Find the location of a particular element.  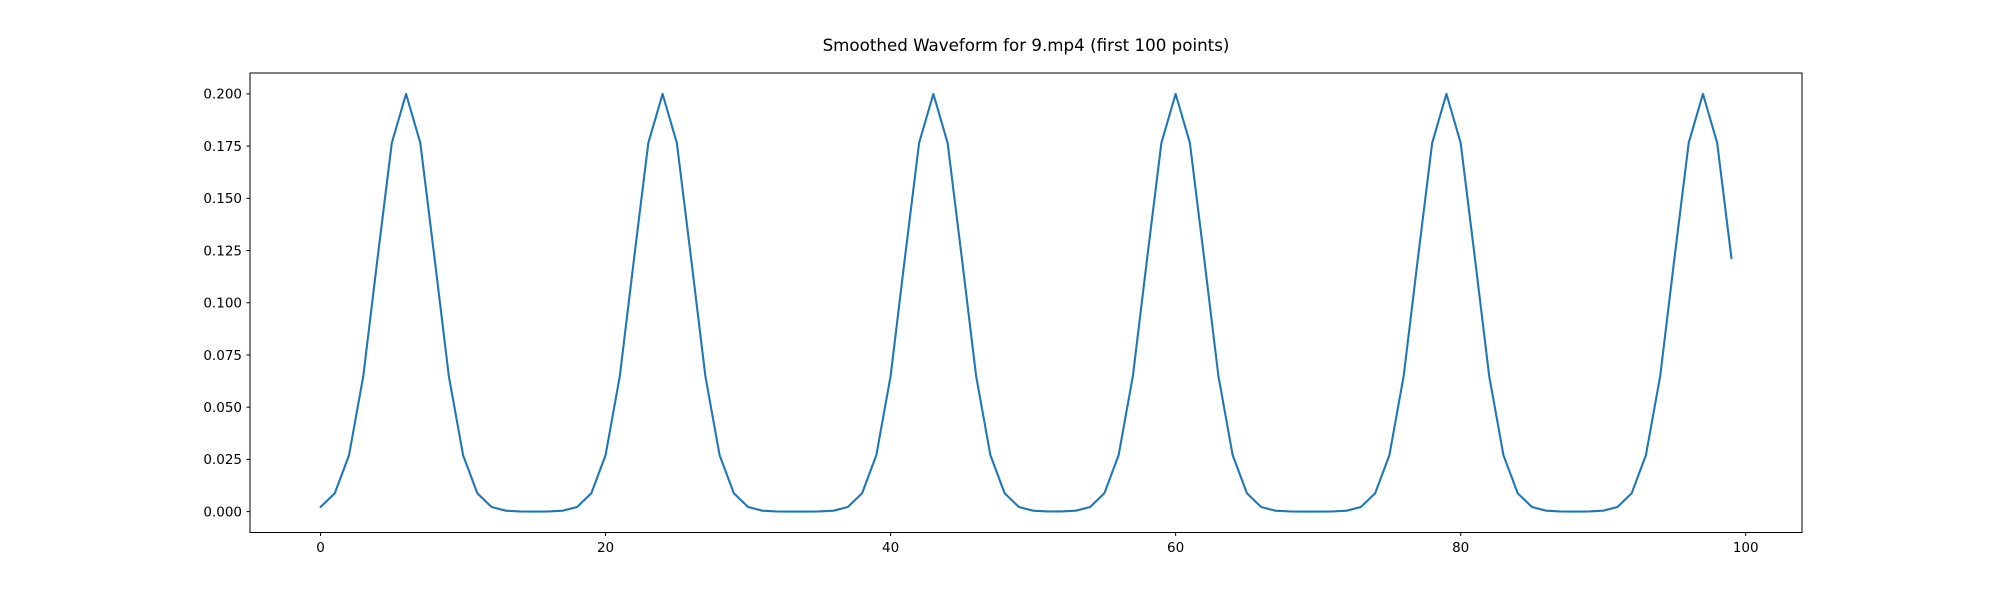

y-tick-label: 0.175 is located at coordinates (222, 147).